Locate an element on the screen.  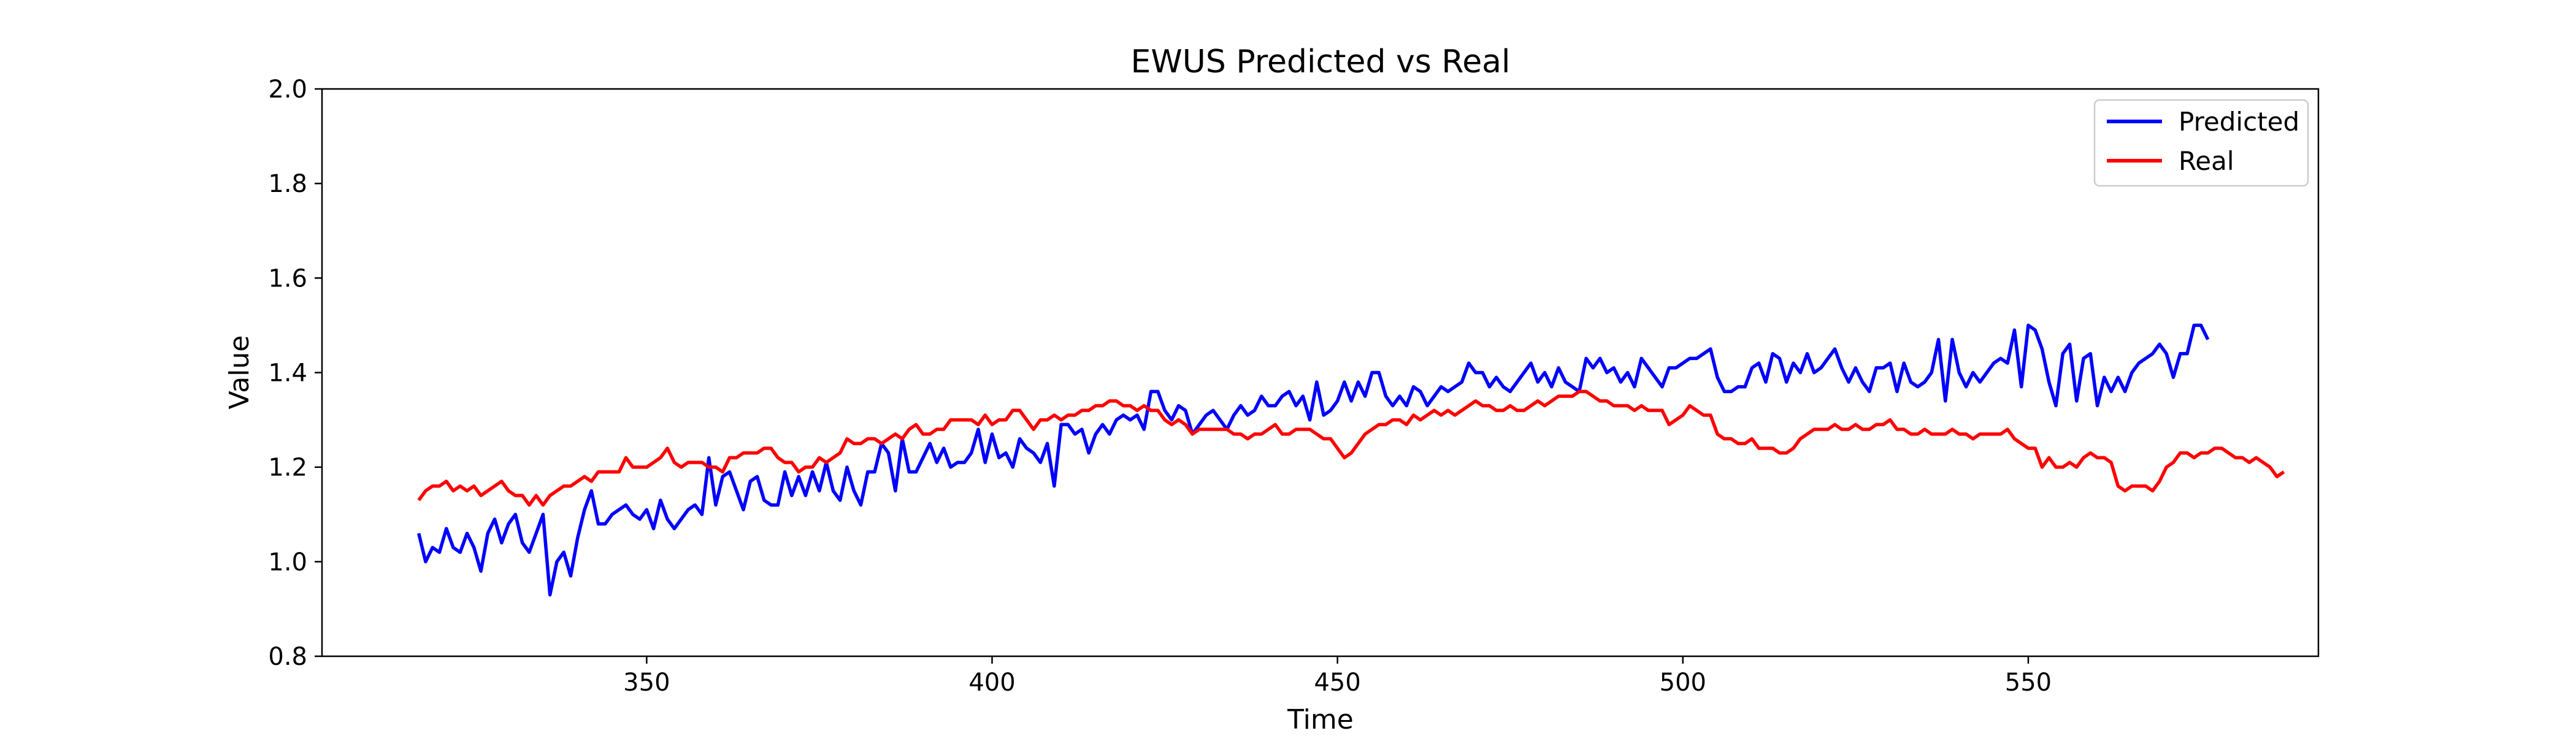
x-tick-label: 350 is located at coordinates (646, 683).